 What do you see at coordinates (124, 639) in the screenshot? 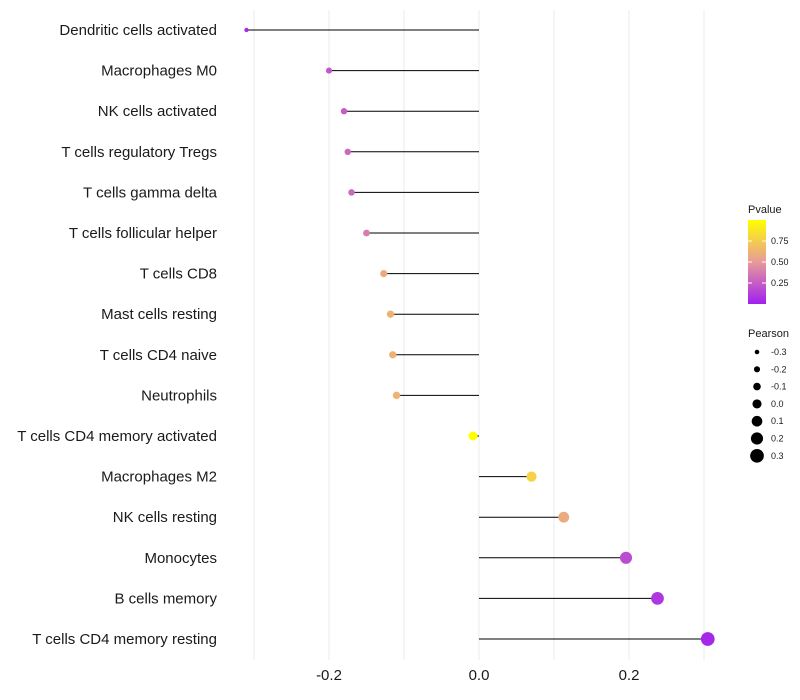
I see `category-label: T cells CD4 memory resting` at bounding box center [124, 639].